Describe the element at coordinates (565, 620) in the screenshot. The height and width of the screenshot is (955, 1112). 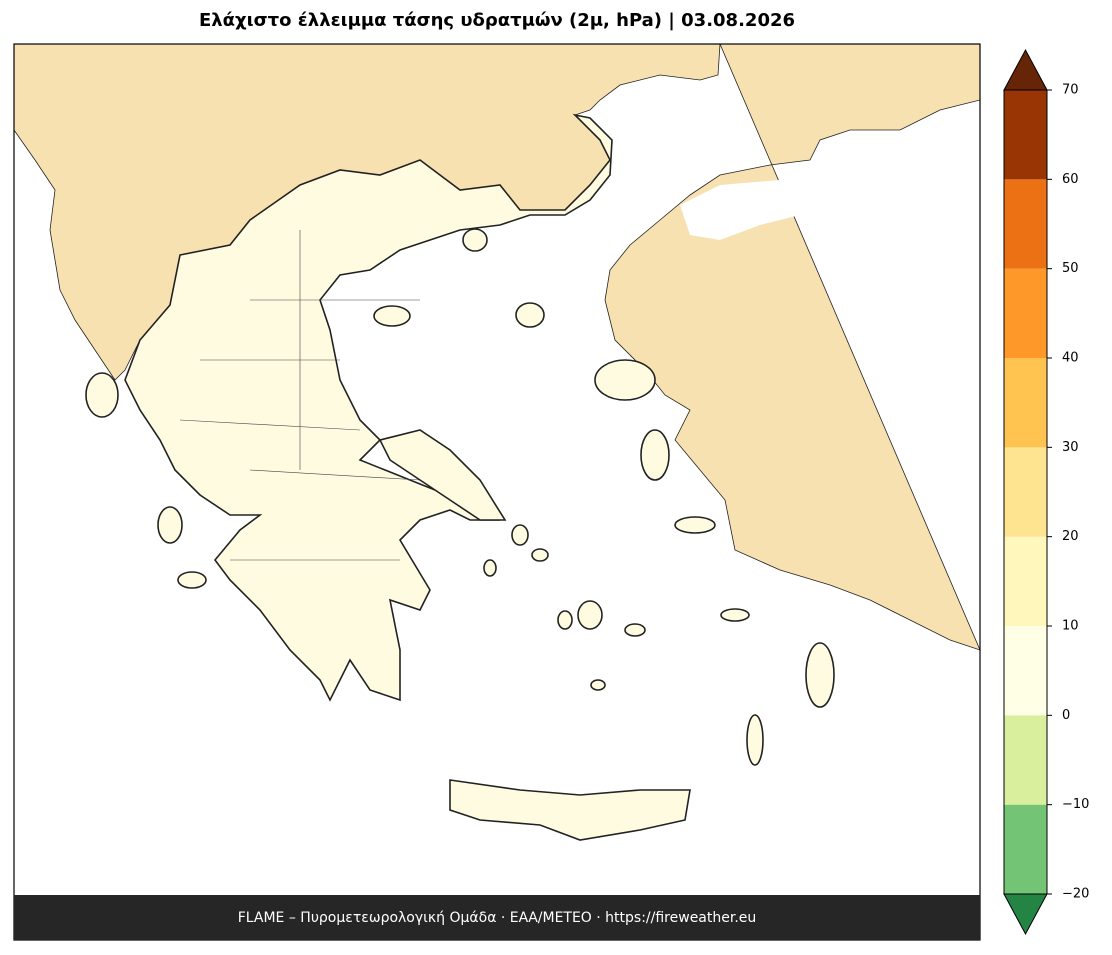
I see `paros` at that location.